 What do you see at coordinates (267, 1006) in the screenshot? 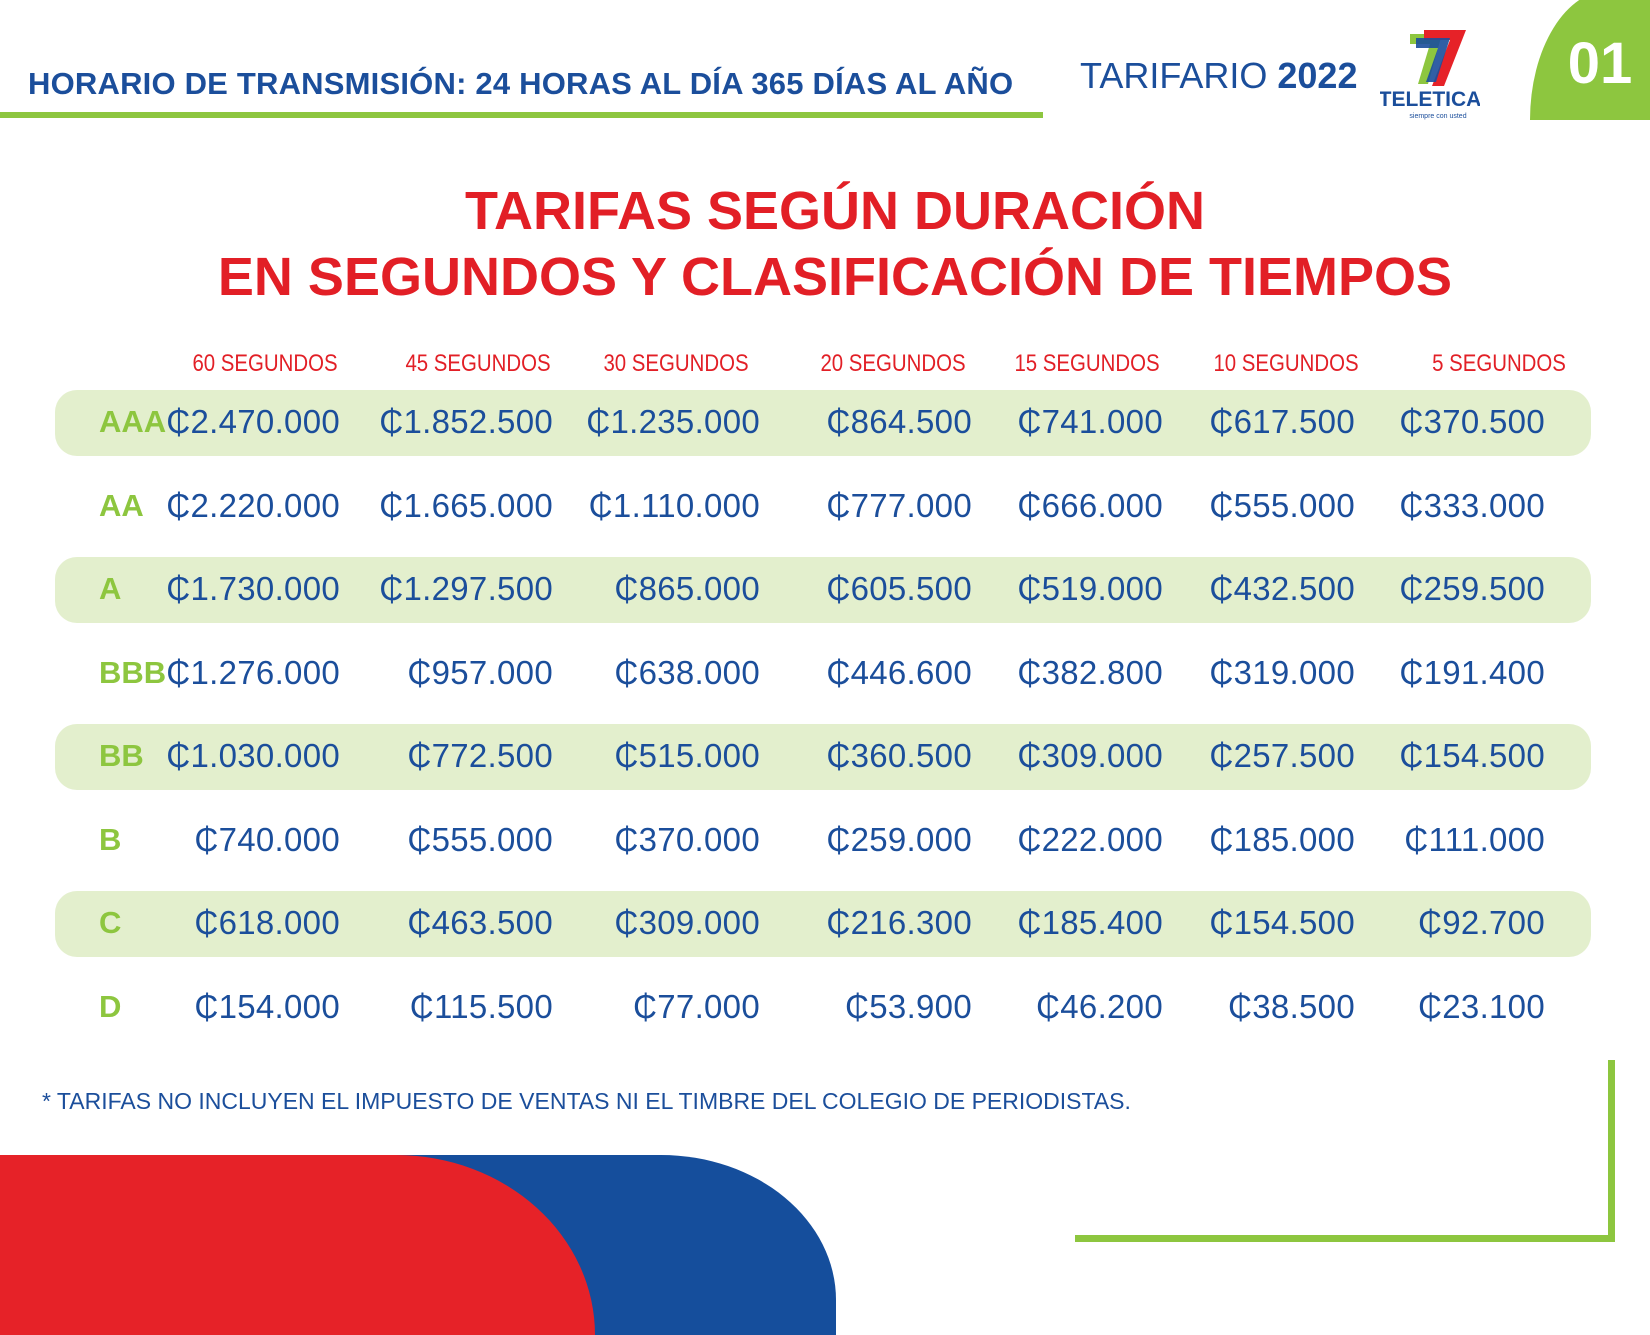
I see `table-cell: ₵154.000` at bounding box center [267, 1006].